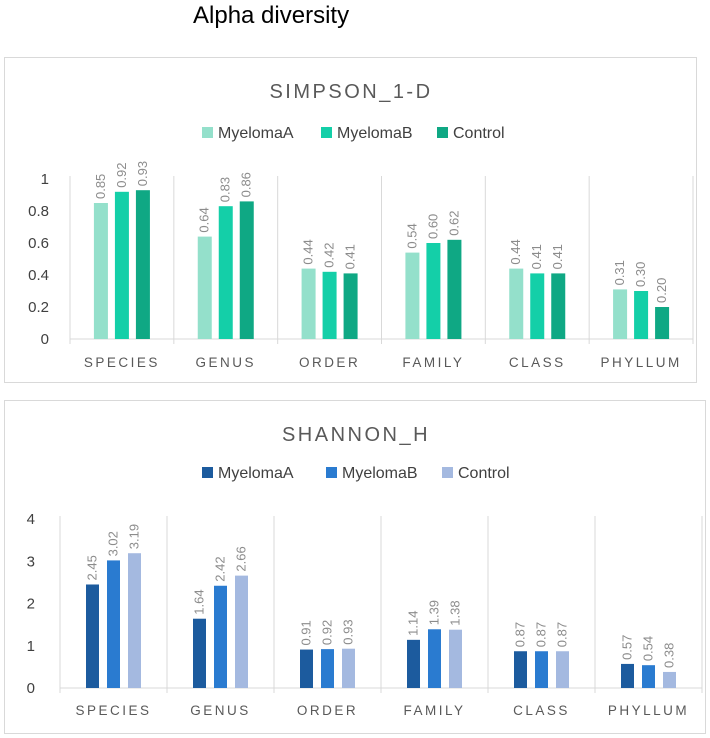  Describe the element at coordinates (413, 623) in the screenshot. I see `data-label: 1.14` at that location.